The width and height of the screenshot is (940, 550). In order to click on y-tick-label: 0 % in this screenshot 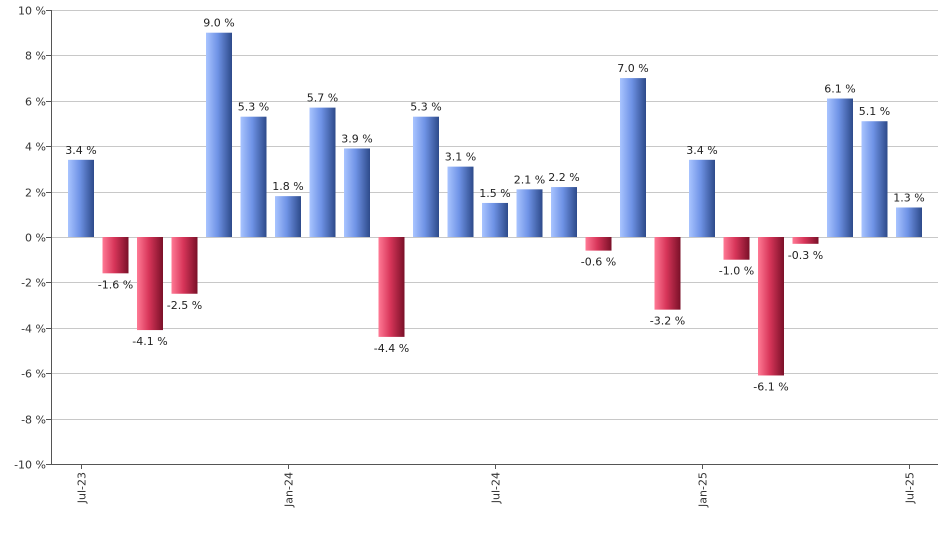, I will do `click(35, 238)`.